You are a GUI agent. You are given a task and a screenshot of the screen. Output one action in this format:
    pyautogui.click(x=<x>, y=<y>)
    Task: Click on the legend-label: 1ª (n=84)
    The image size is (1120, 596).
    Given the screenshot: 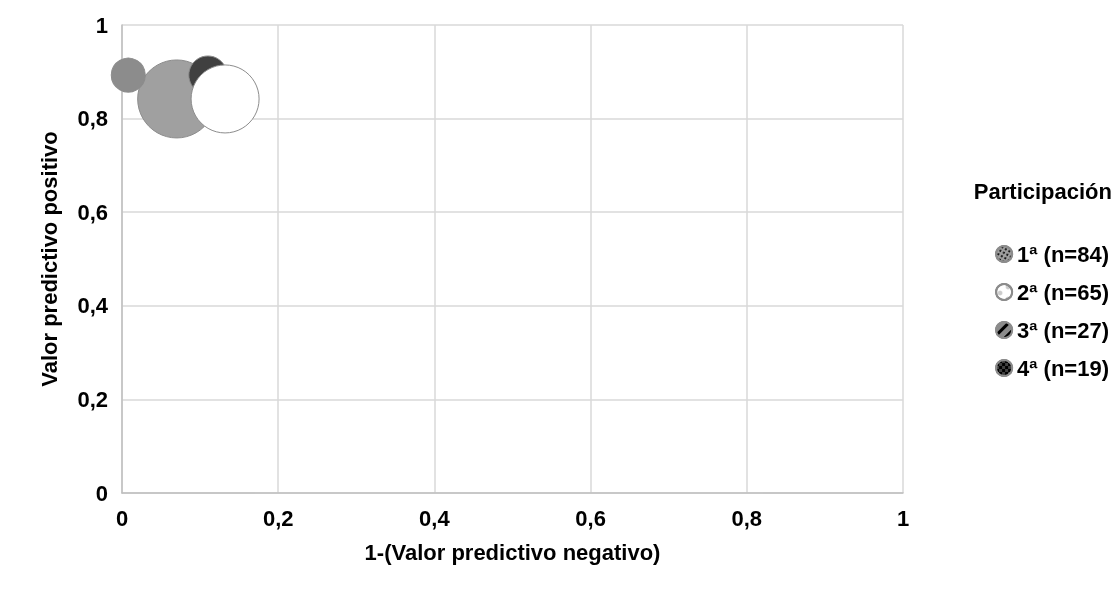 What is the action you would take?
    pyautogui.click(x=1063, y=254)
    